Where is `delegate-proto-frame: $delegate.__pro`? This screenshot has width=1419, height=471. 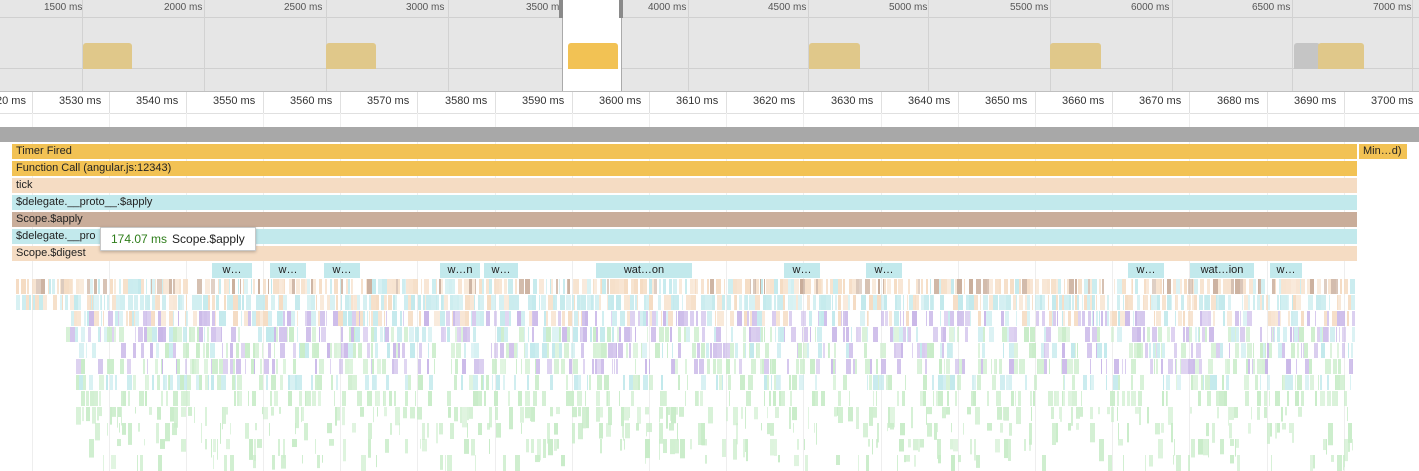
delegate-proto-frame: $delegate.__pro is located at coordinates (684, 236).